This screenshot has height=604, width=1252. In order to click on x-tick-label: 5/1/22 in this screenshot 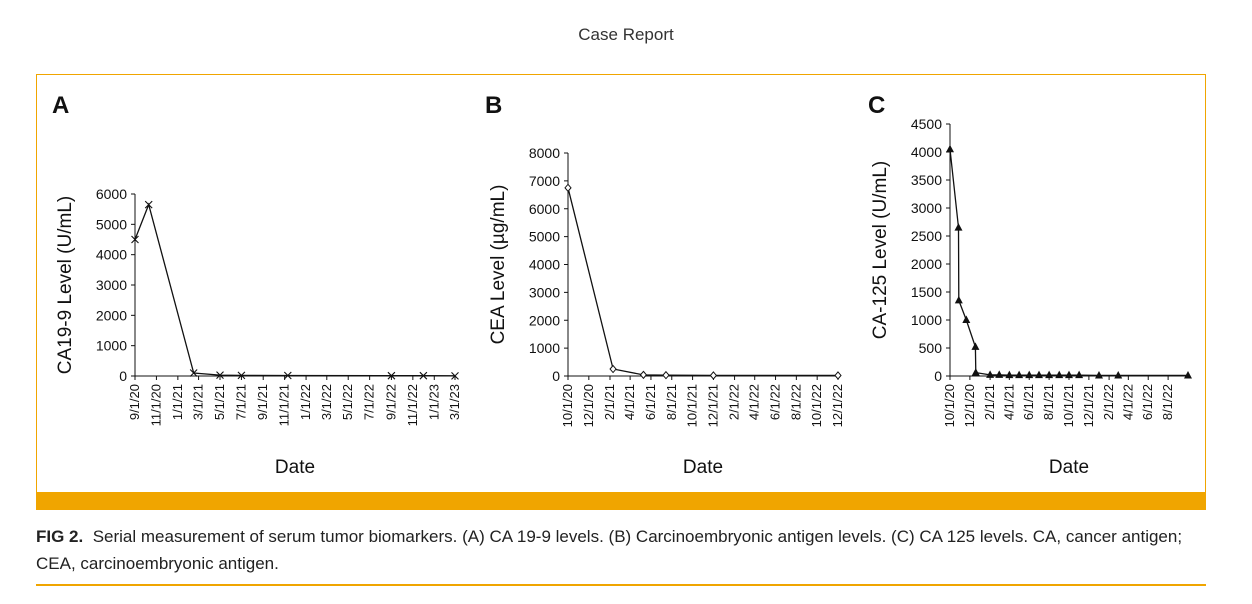, I will do `click(347, 402)`.